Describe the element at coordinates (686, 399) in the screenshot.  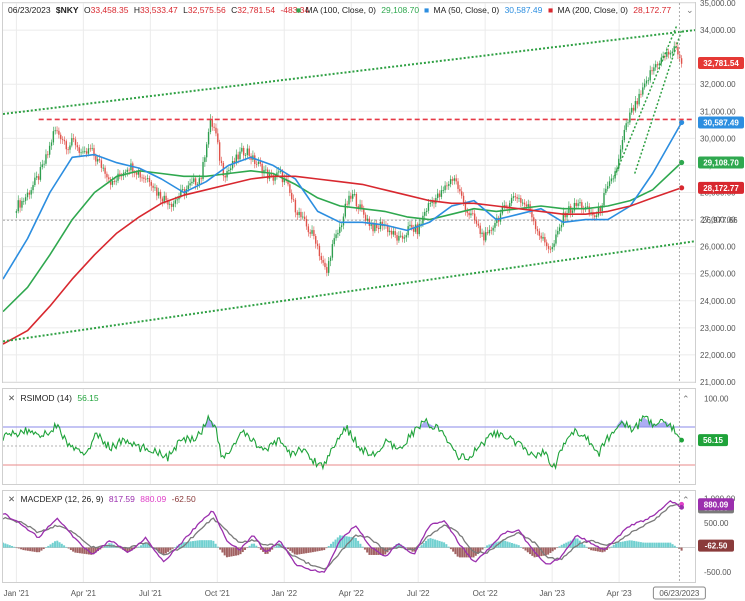
I see `rsi-panel-chevron-icon: ⌃` at that location.